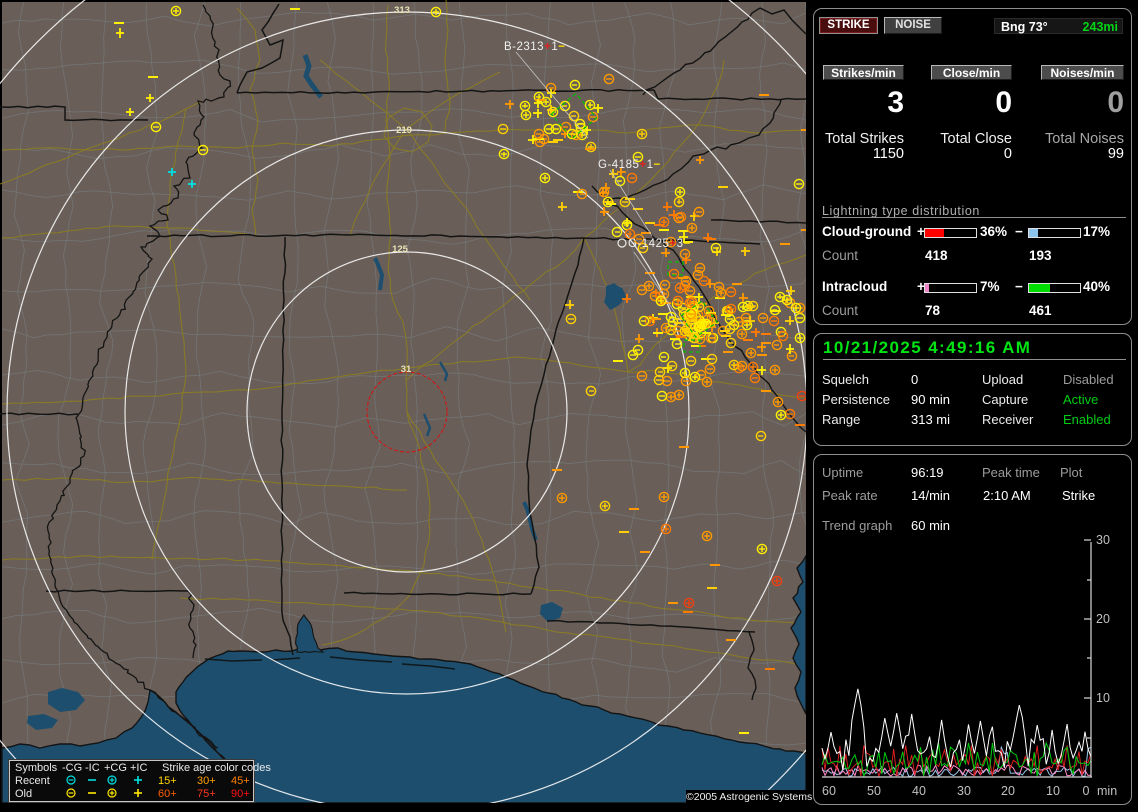  Describe the element at coordinates (406, 369) in the screenshot. I see `svg-text: 31` at that location.